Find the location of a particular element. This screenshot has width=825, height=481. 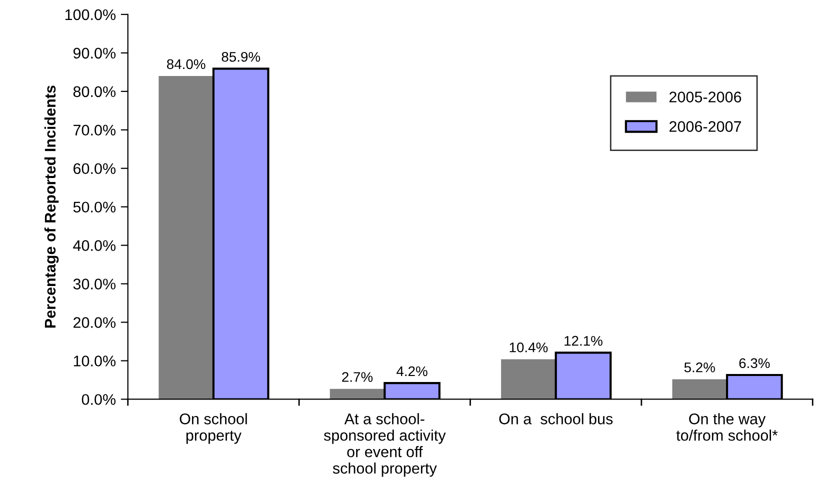

y-tick-label: 80.0% is located at coordinates (94, 92).